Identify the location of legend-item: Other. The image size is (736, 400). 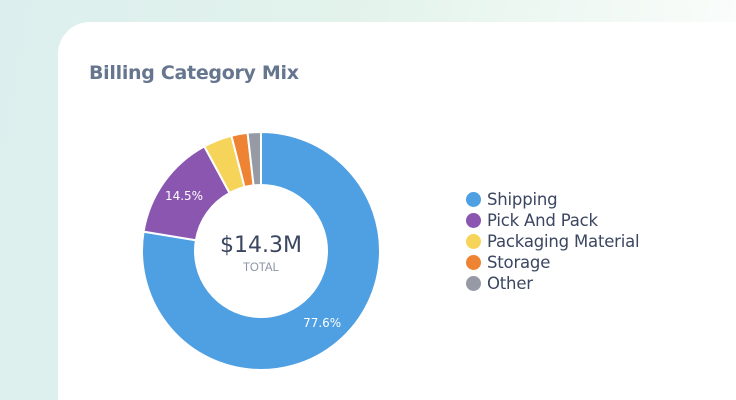
(552, 283).